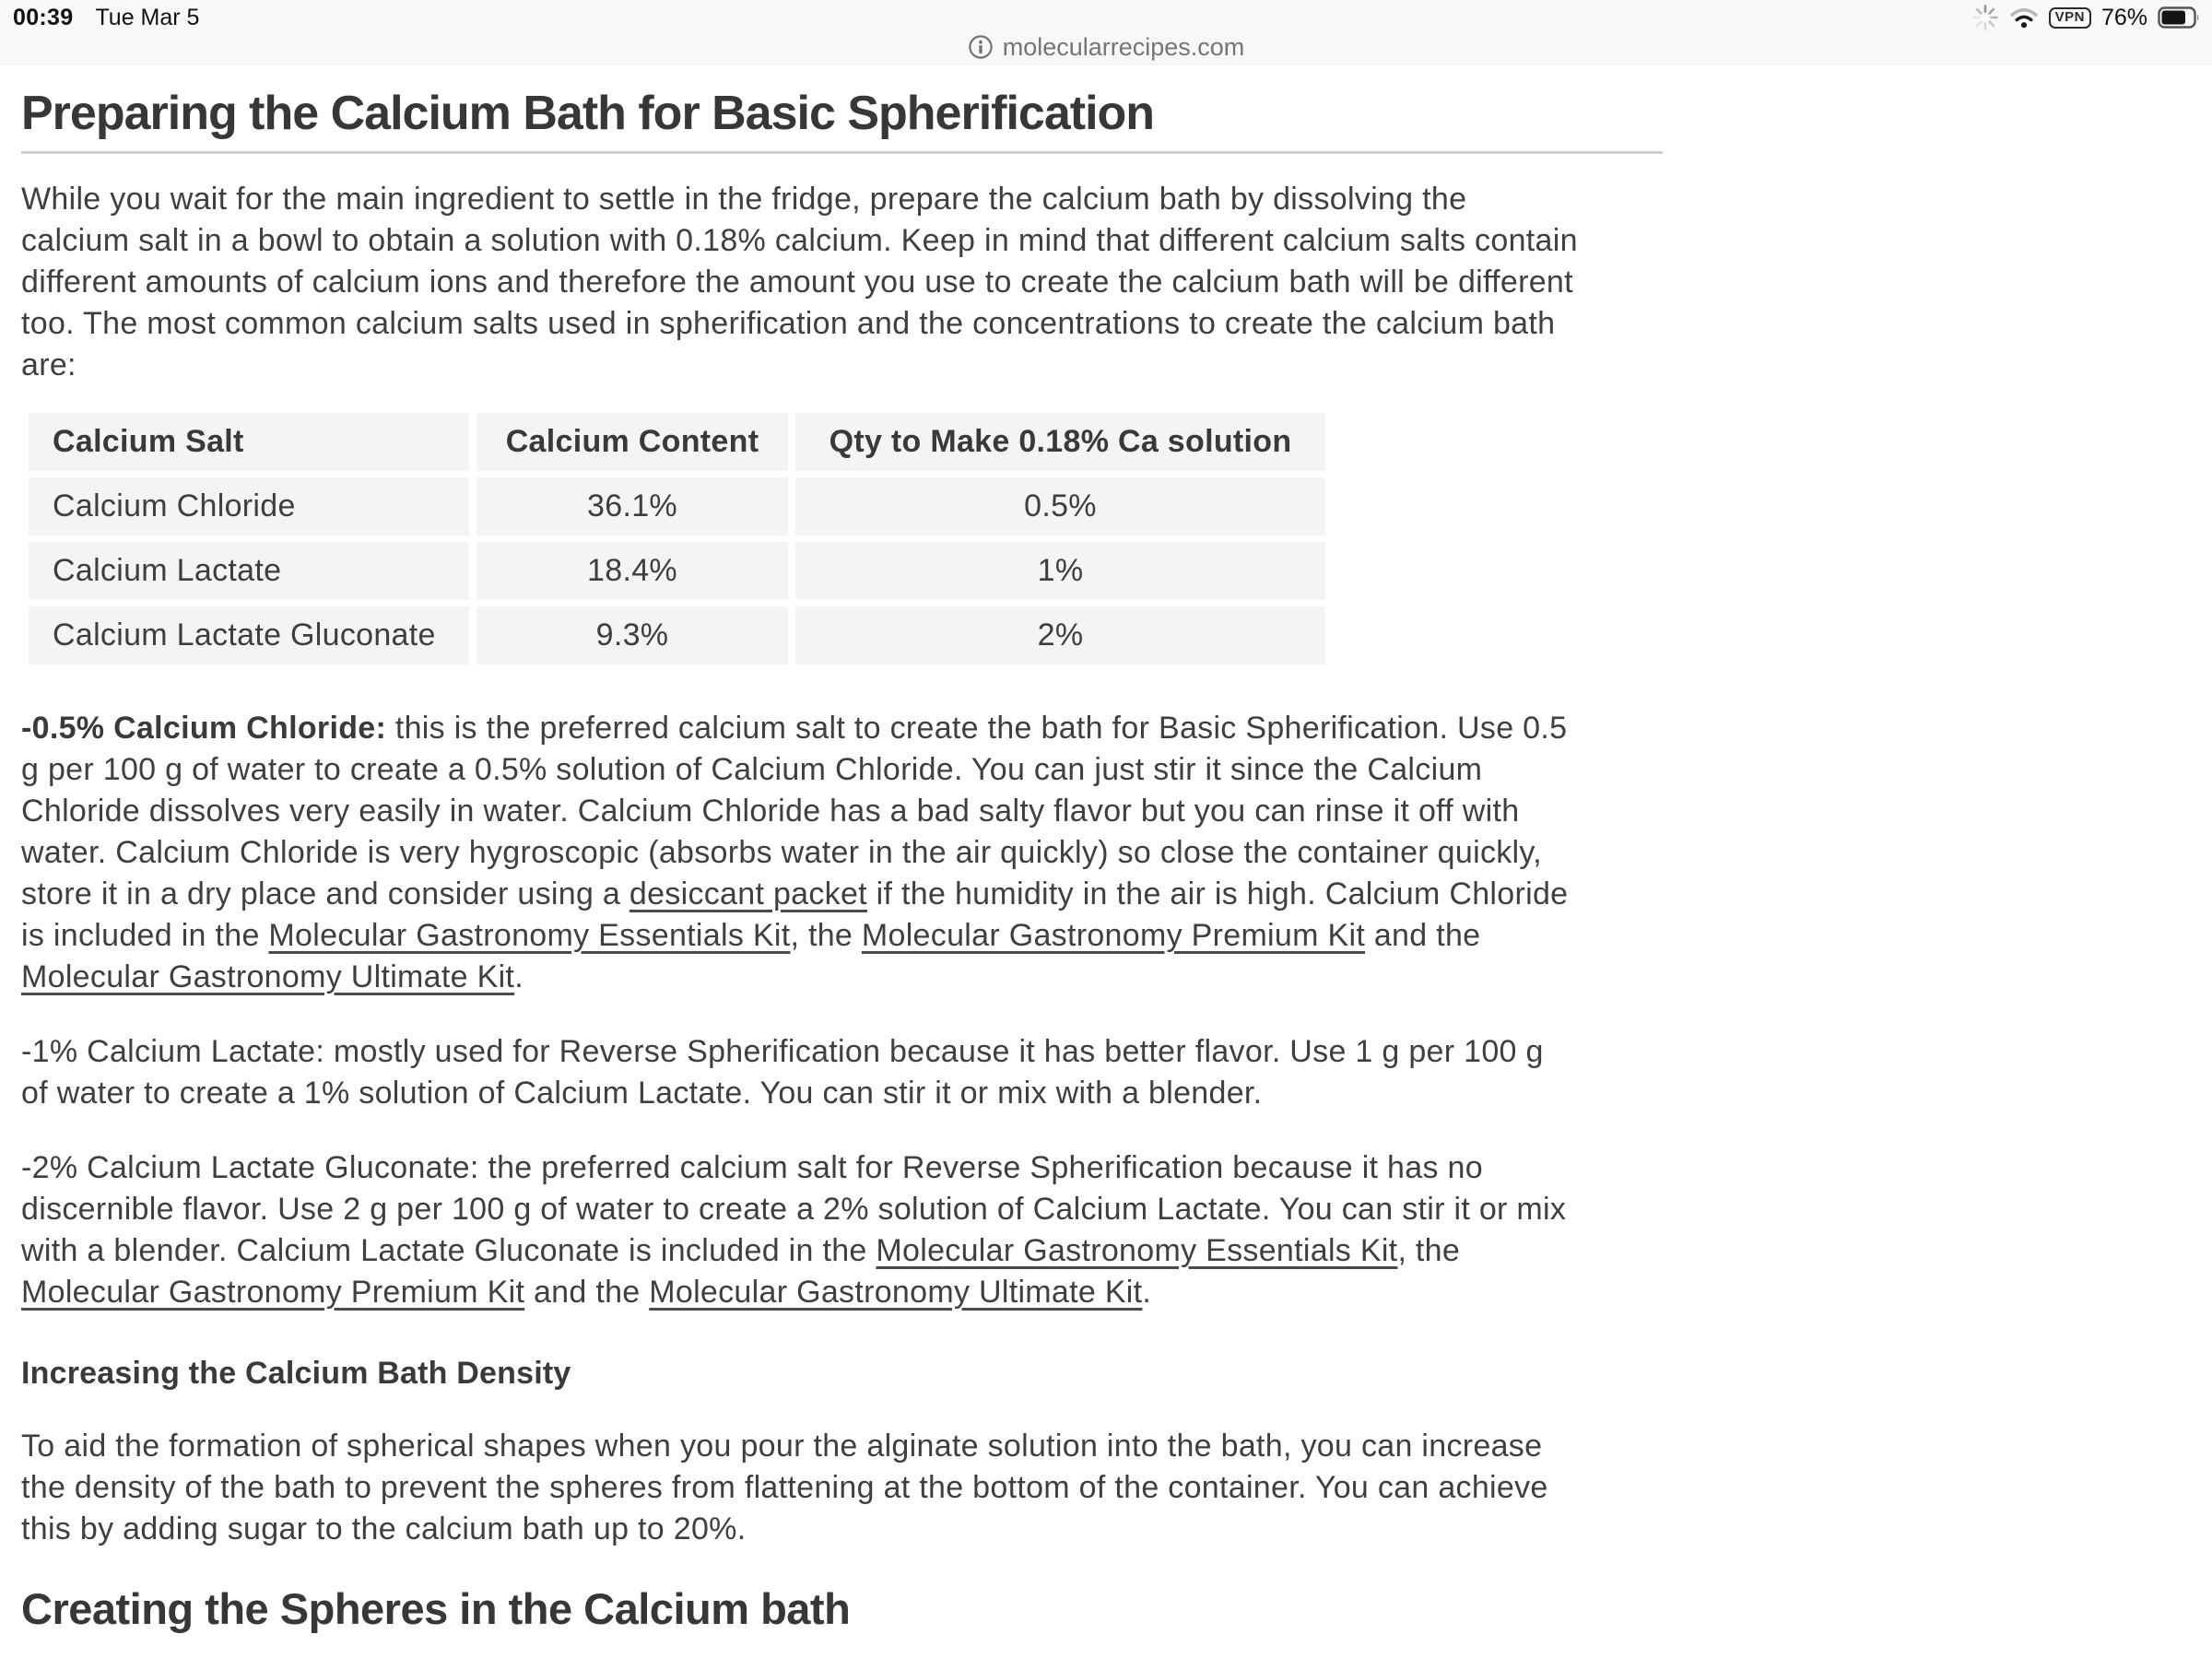 The height and width of the screenshot is (1658, 2212). Describe the element at coordinates (632, 635) in the screenshot. I see `table-cell: 9.3%` at that location.